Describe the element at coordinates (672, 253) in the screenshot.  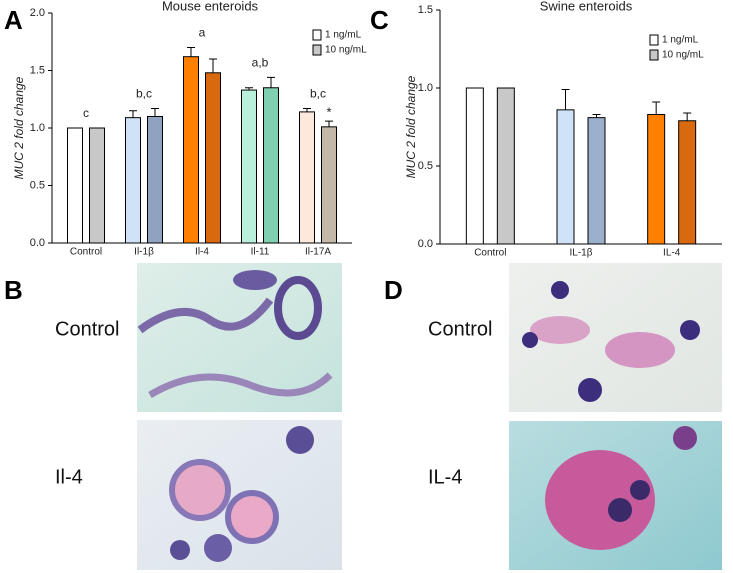
I see `x-tick-label: IL-4` at that location.